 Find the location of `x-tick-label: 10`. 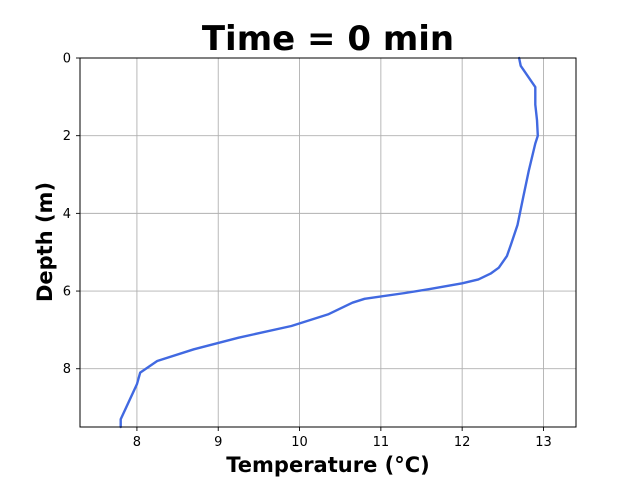

x-tick-label: 10 is located at coordinates (299, 442).